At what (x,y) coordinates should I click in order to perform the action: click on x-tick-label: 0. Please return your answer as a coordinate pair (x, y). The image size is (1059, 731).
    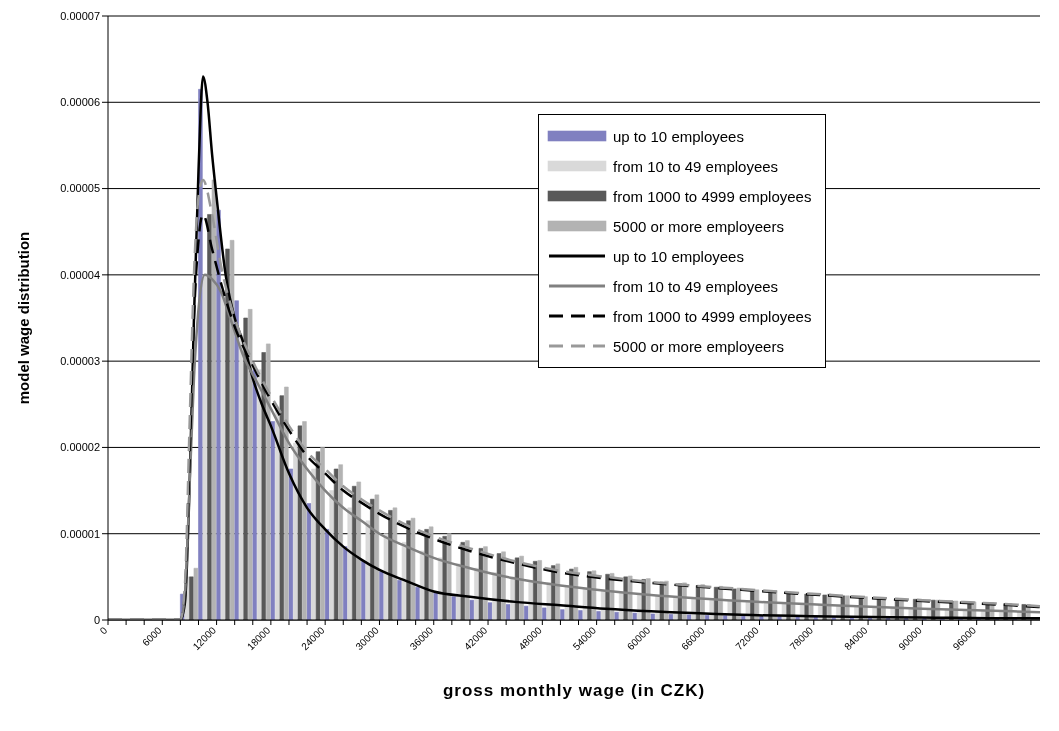
    Looking at the image, I should click on (103, 630).